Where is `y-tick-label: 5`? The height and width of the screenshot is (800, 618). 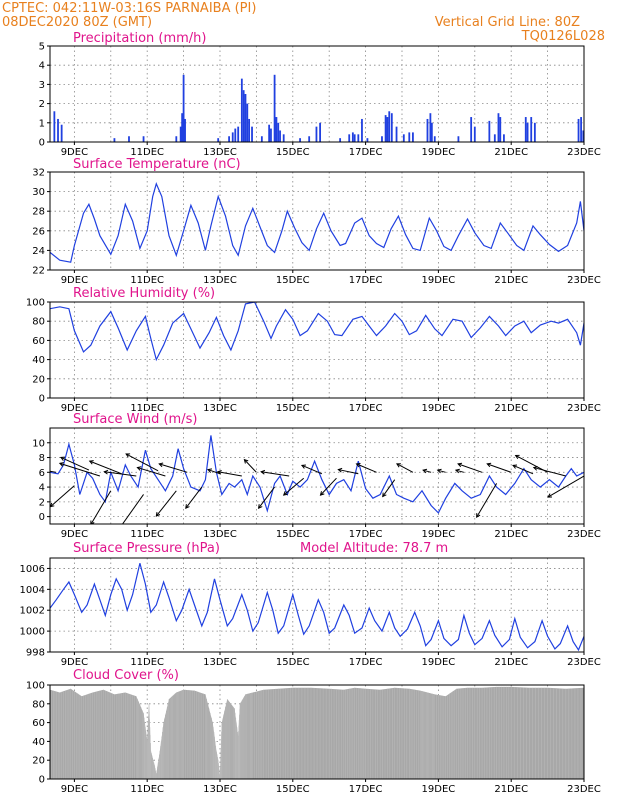 y-tick-label: 5 is located at coordinates (42, 47).